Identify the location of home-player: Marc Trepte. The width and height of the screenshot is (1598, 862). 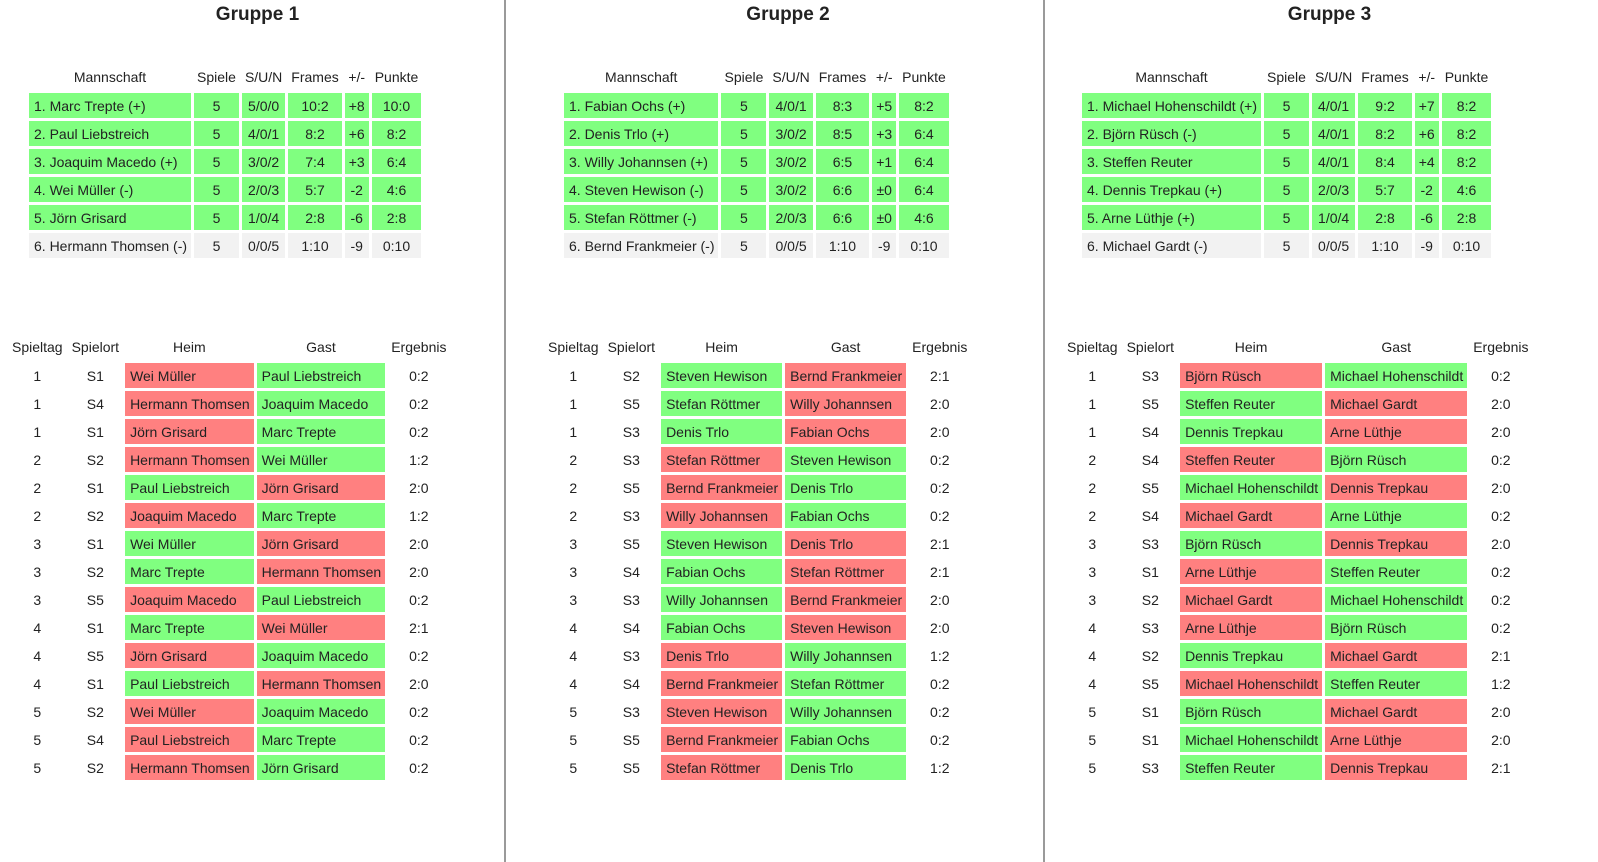
(189, 571).